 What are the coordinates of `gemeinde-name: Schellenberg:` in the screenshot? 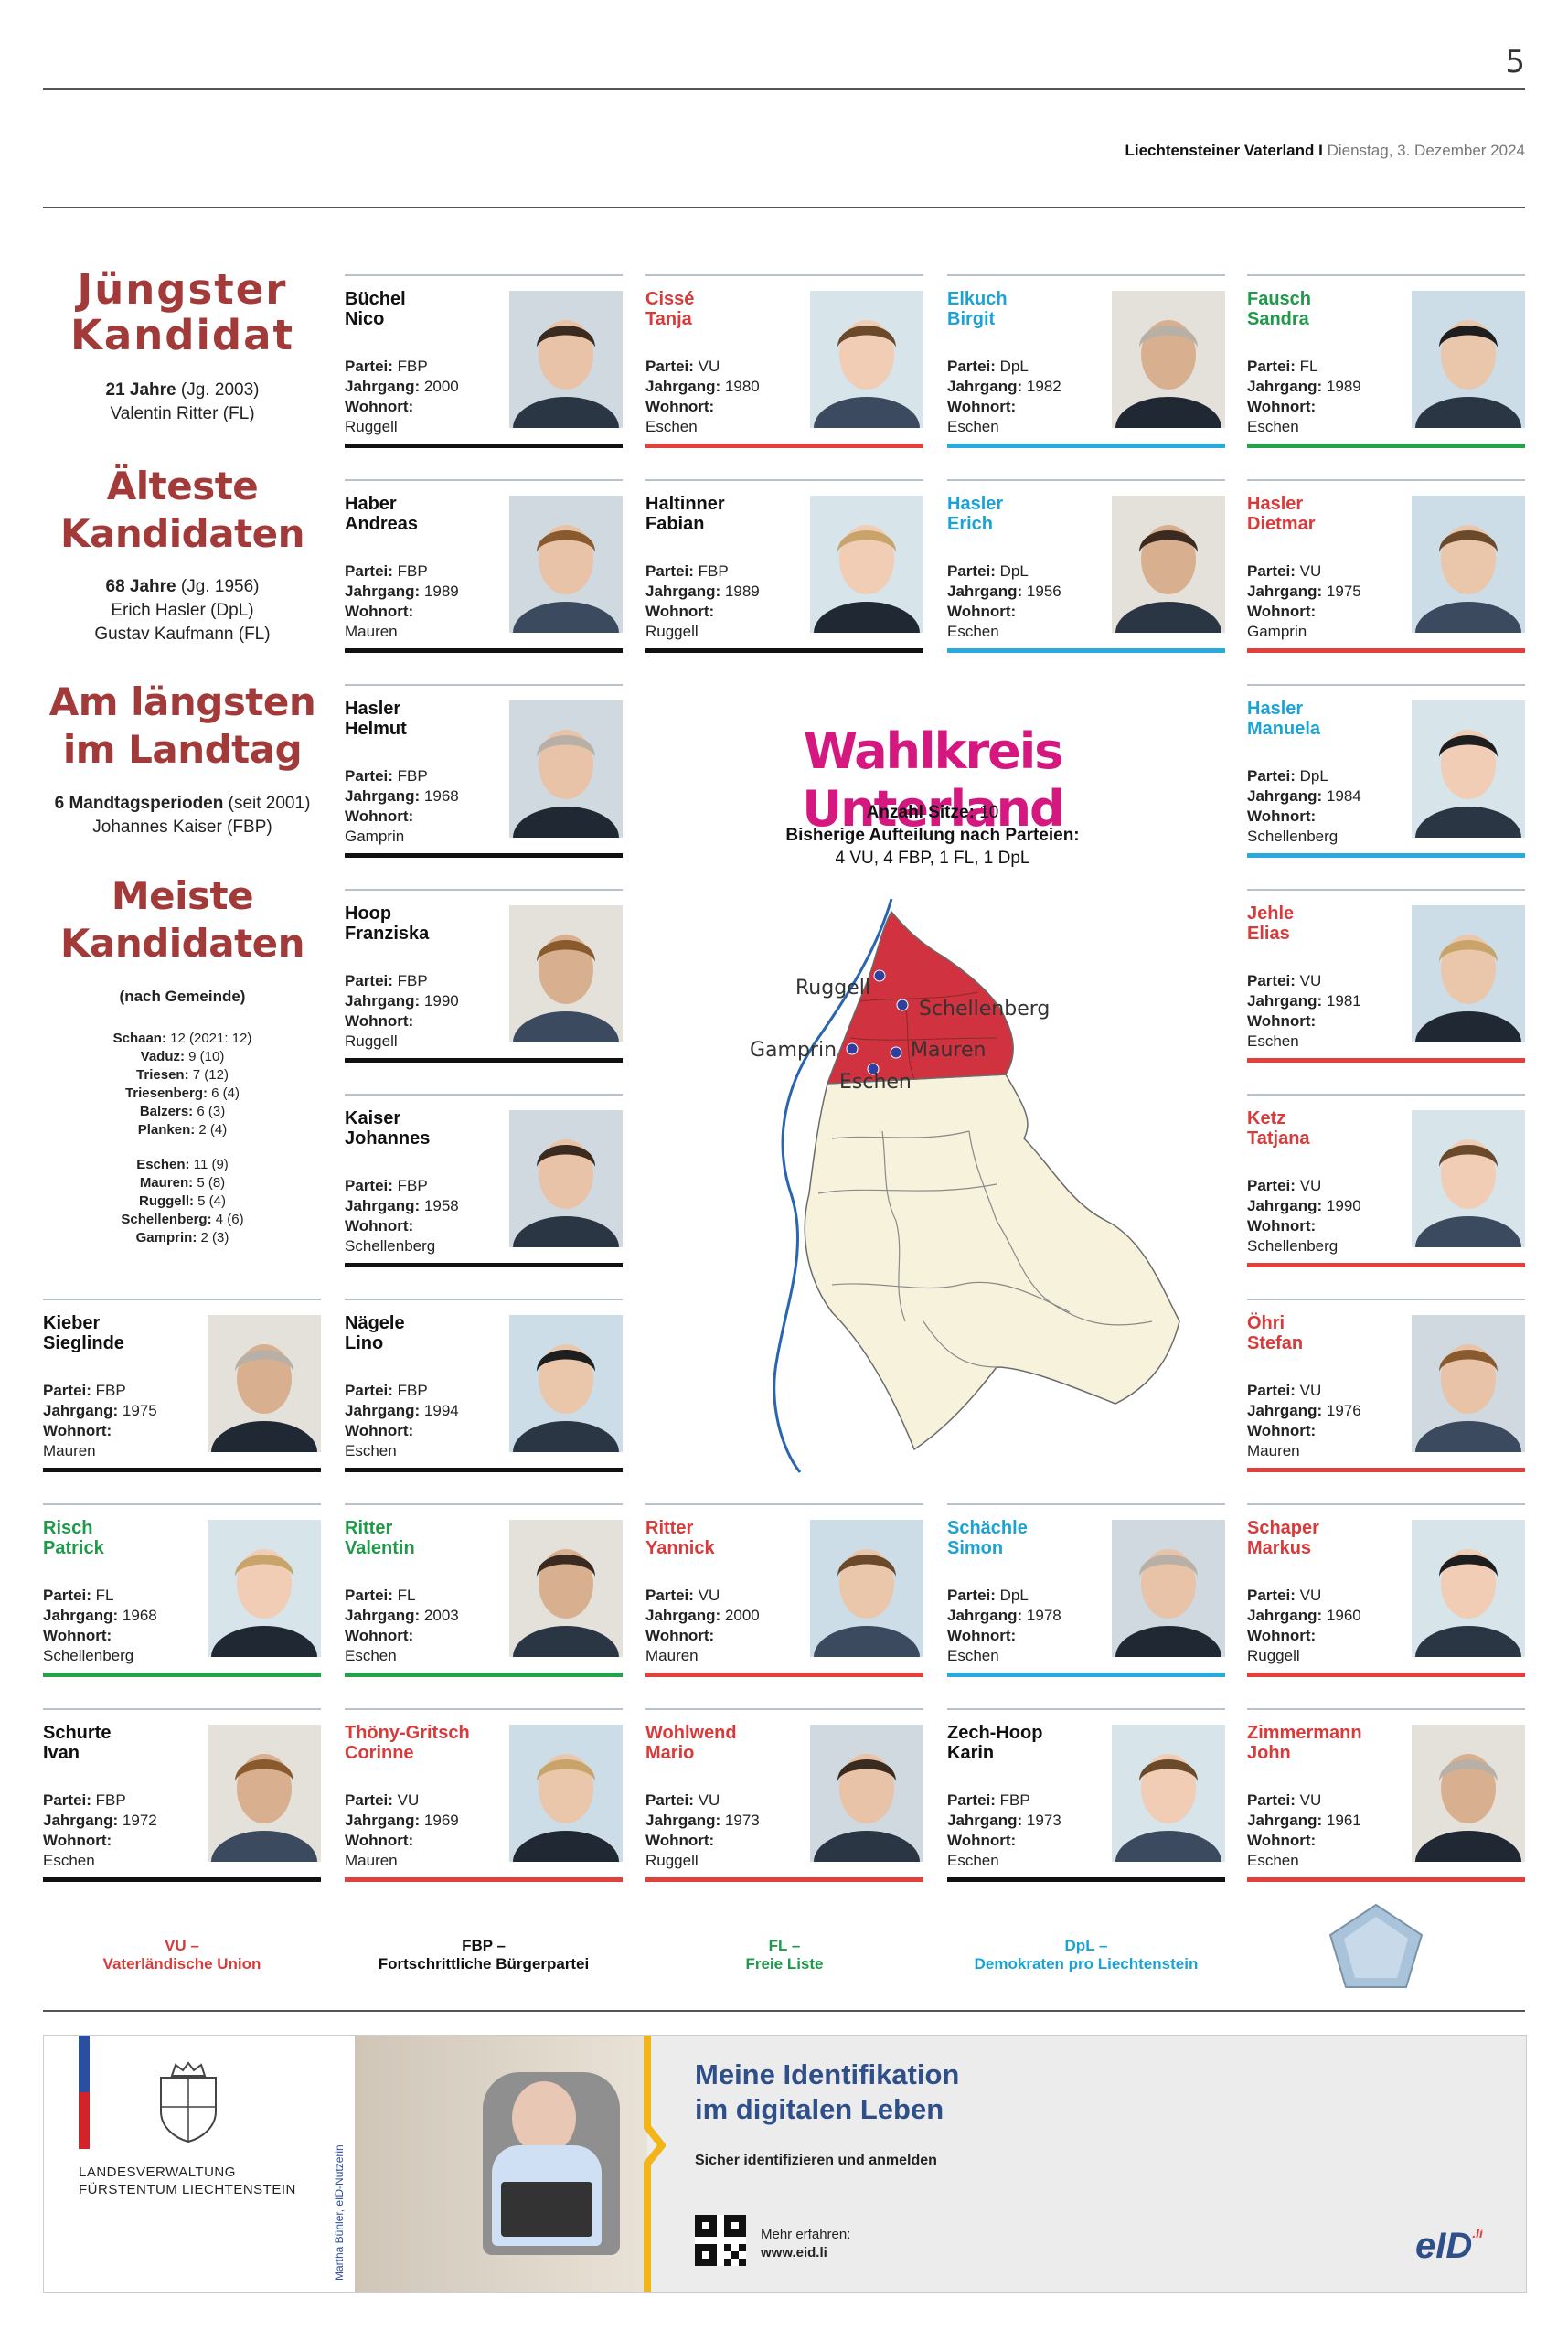 It's located at (166, 1220).